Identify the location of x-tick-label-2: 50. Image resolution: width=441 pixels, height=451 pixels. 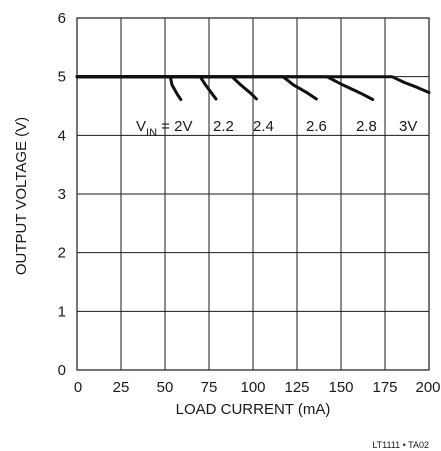
(165, 387).